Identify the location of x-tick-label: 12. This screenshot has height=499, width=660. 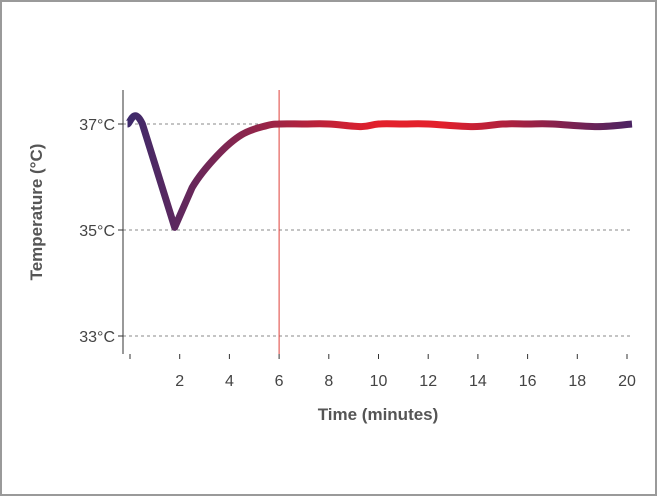
(428, 381).